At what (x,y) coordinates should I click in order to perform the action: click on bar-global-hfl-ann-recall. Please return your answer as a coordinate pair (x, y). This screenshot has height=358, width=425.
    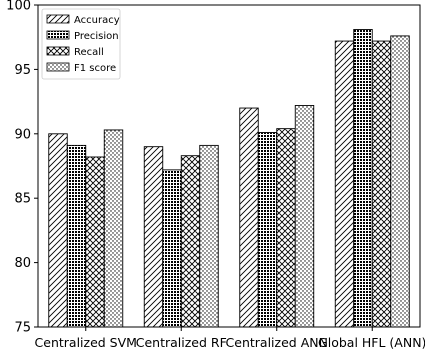
    Looking at the image, I should click on (381, 184).